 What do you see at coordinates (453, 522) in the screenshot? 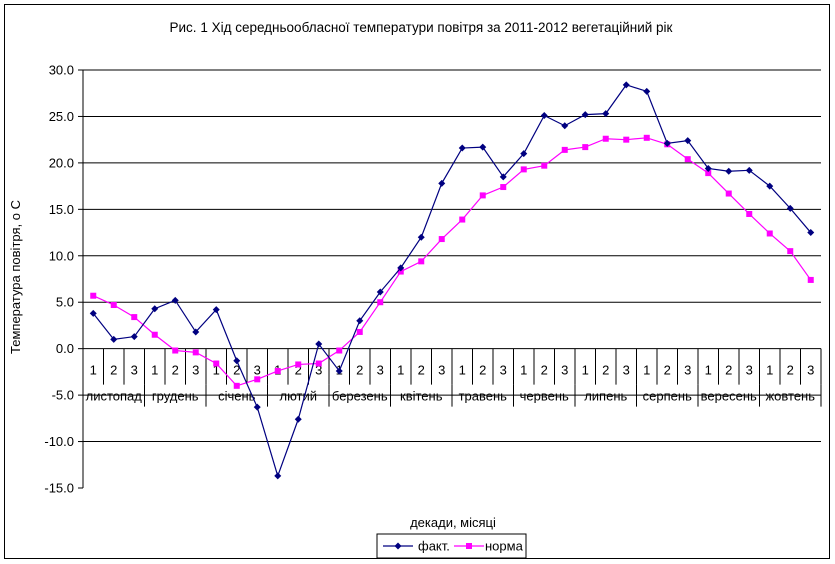
I see `x-axis-label: декади, місяці` at bounding box center [453, 522].